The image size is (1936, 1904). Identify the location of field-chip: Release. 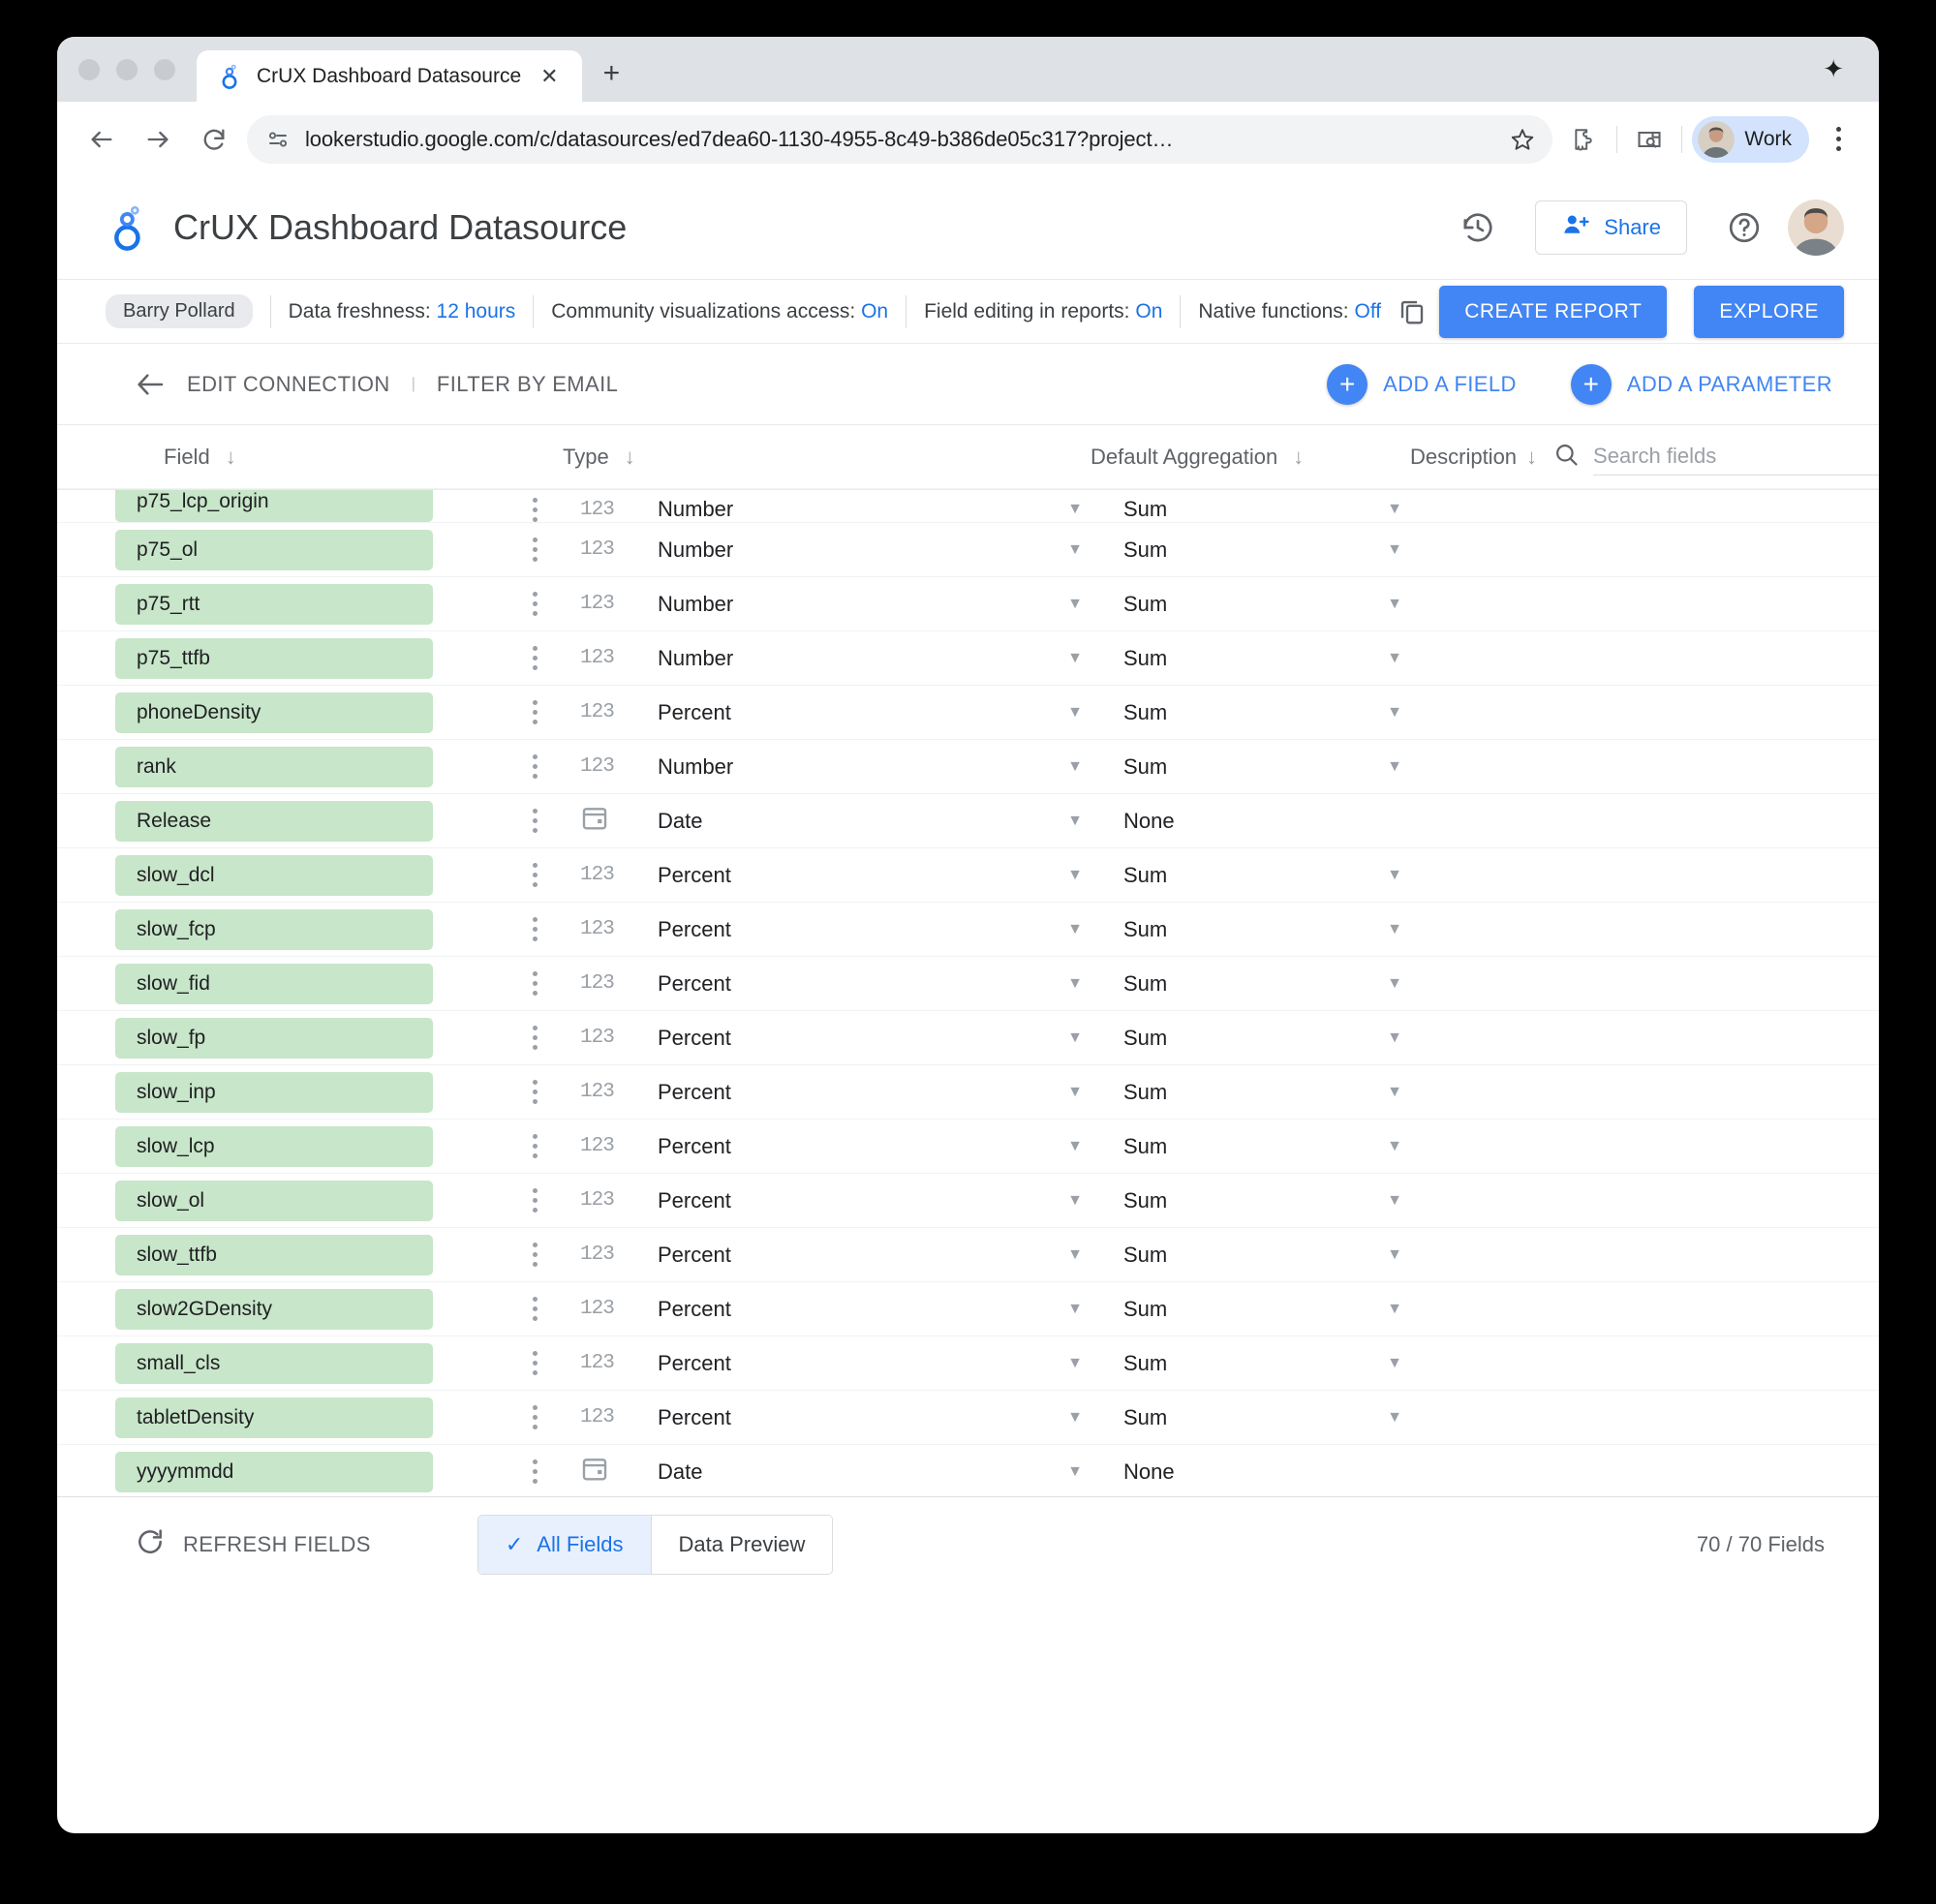
(274, 821).